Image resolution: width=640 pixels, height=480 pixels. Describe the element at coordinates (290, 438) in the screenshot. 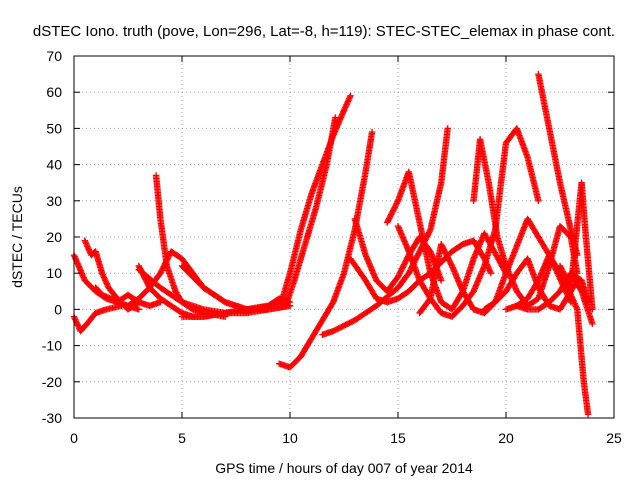

I see `x-tick-label: 10` at that location.